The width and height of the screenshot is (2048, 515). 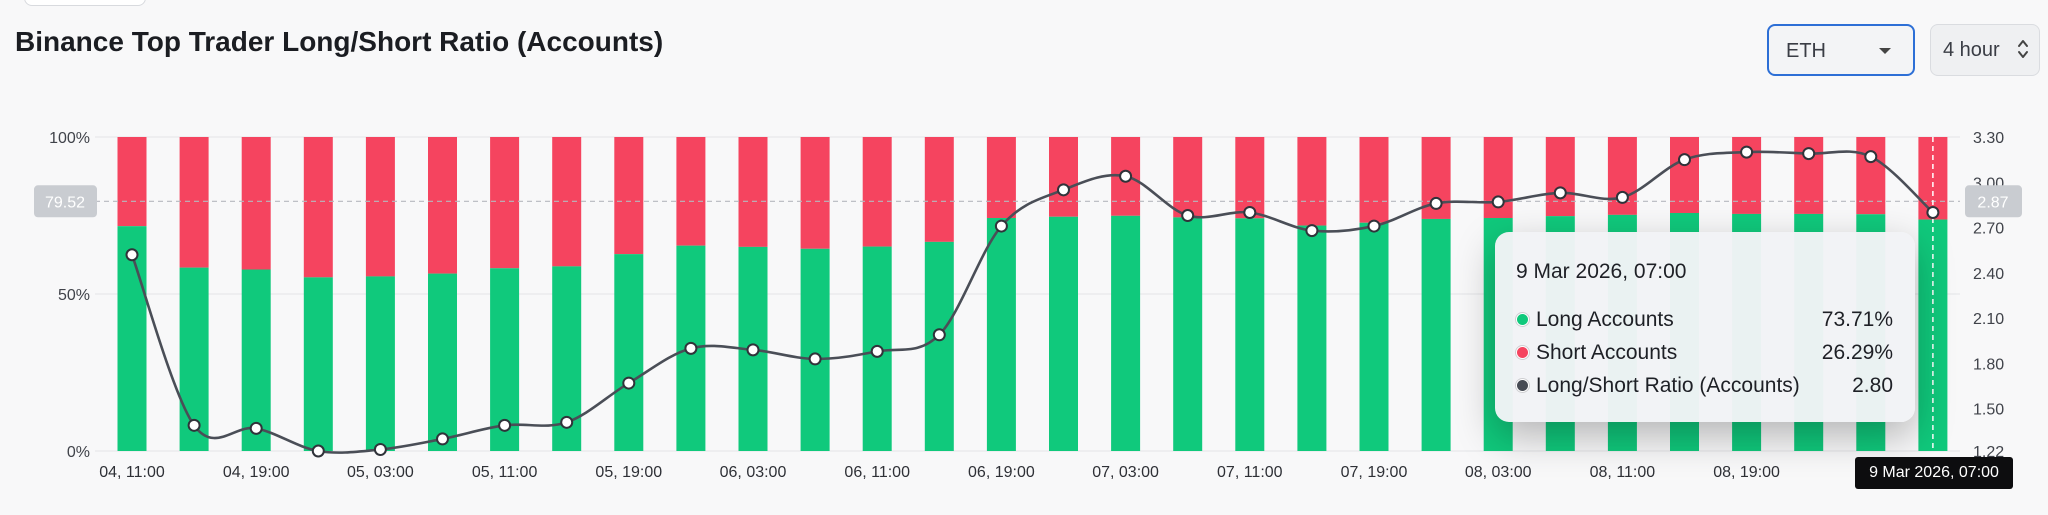 I want to click on y-right-tick-label: 3.30, so click(x=1988, y=138).